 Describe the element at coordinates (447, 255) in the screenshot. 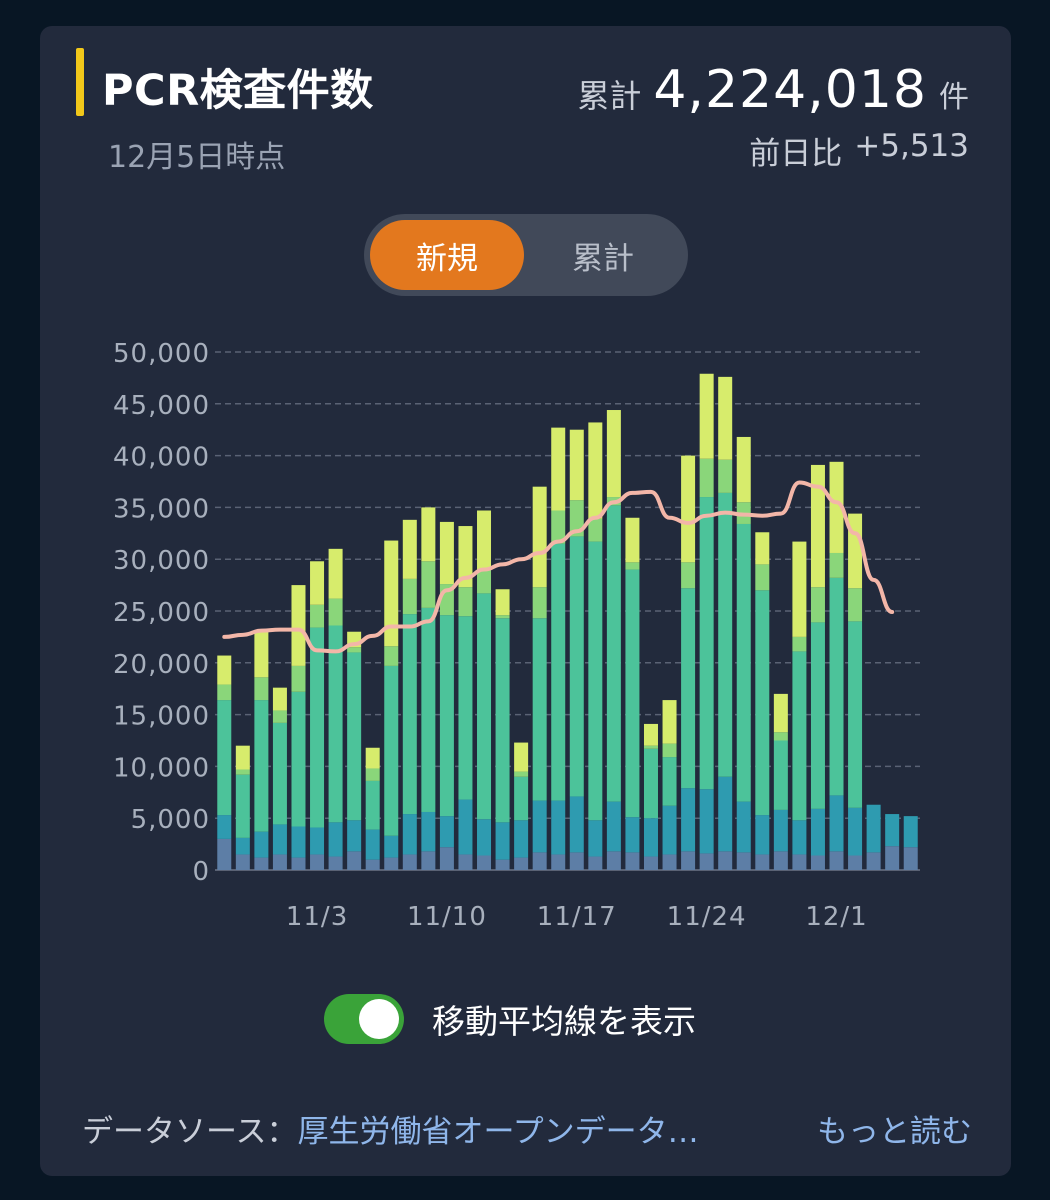

I see `tab-new: 新規` at that location.